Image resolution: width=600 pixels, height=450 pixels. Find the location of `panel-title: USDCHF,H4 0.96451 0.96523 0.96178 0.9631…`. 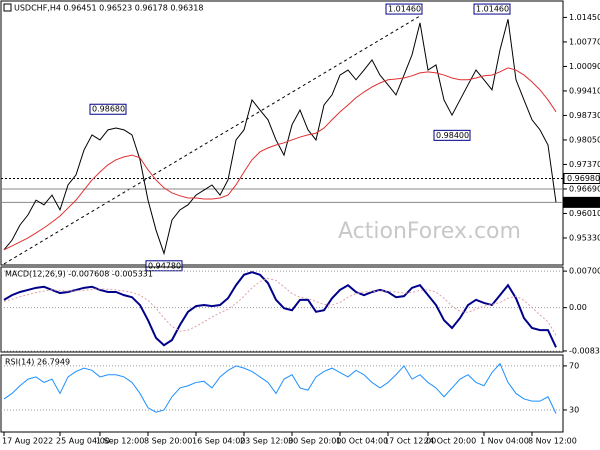

panel-title: USDCHF,H4 0.96451 0.96523 0.96178 0.9631… is located at coordinates (108, 8).